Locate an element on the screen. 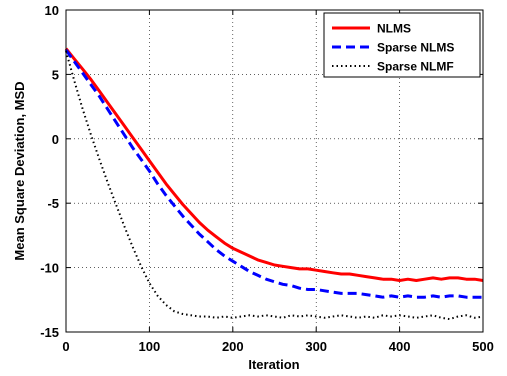  x-tick-label: 0 is located at coordinates (65, 346).